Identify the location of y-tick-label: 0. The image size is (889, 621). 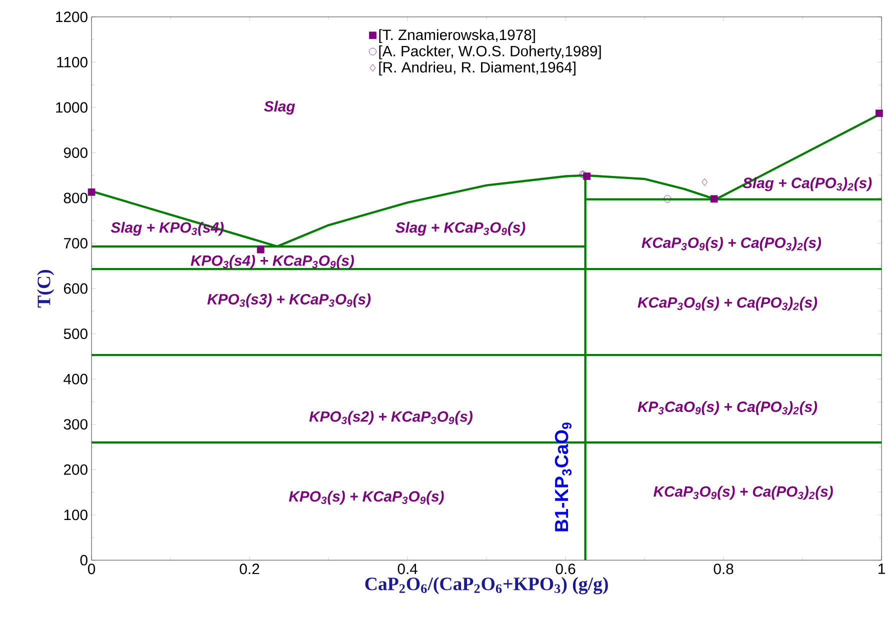
(84, 560).